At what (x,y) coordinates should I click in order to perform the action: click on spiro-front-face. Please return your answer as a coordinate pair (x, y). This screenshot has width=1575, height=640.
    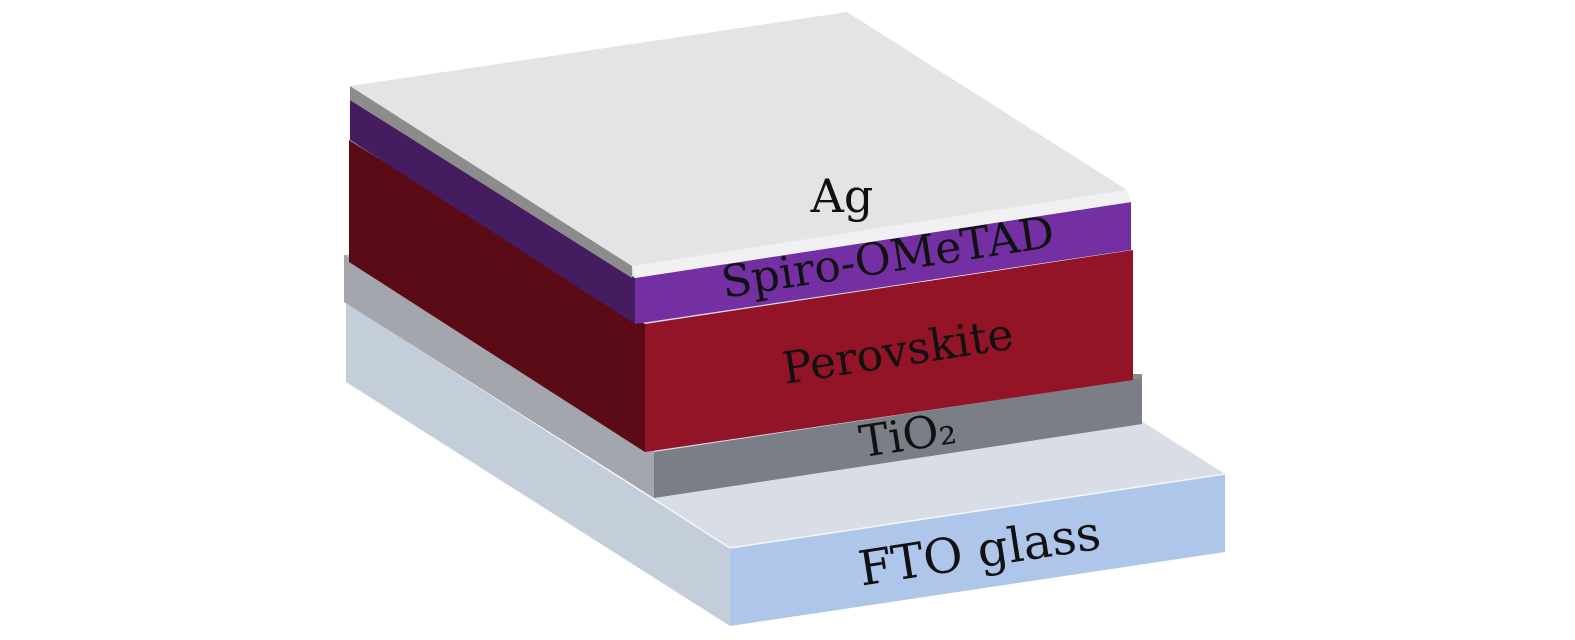
    Looking at the image, I should click on (883, 263).